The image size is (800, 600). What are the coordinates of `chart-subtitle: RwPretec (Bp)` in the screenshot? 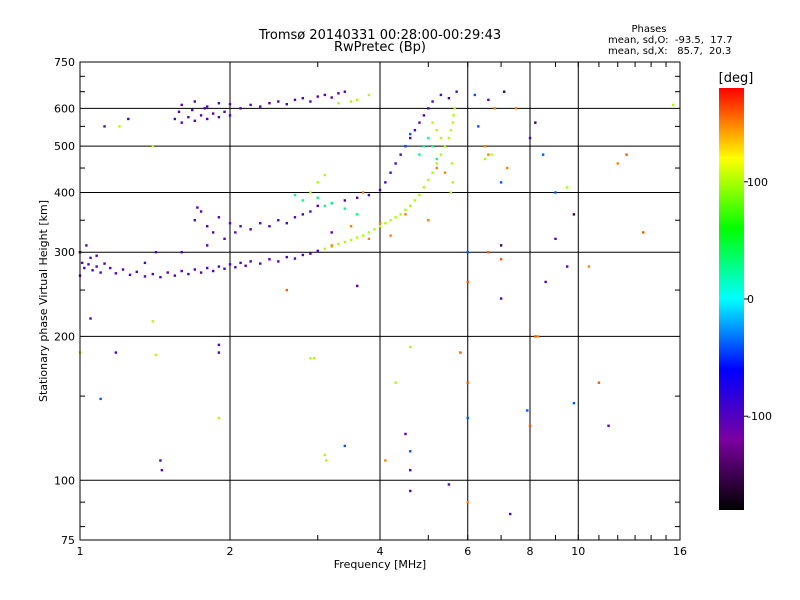 It's located at (380, 47).